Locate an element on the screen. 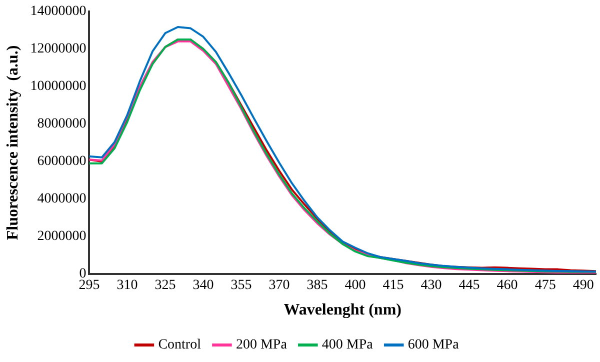  y-axis-title: Fluorescence intensity (a.u.) is located at coordinates (13, 142).